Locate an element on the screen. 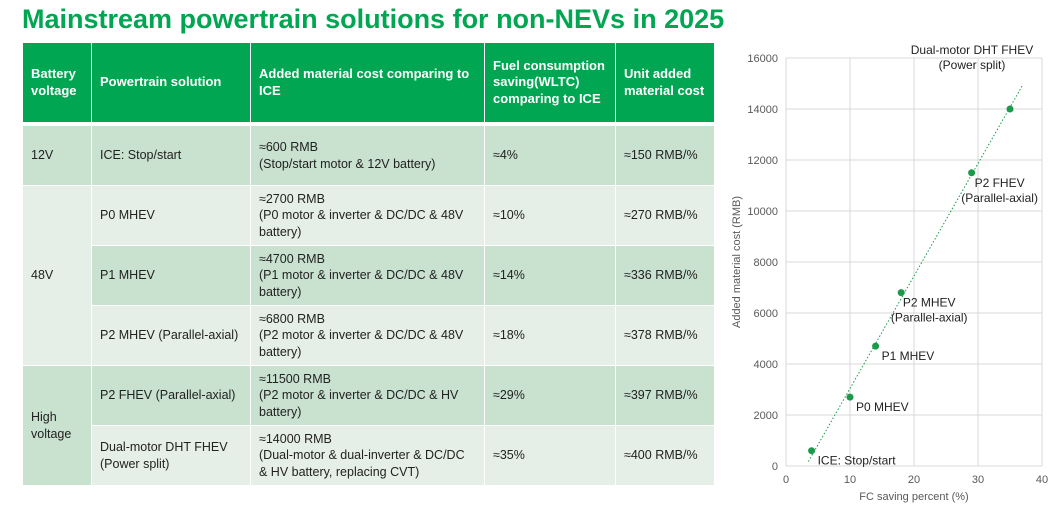  cost-cell: ≈600 RMB (Stop/start motor & 12V battery) is located at coordinates (367, 155).